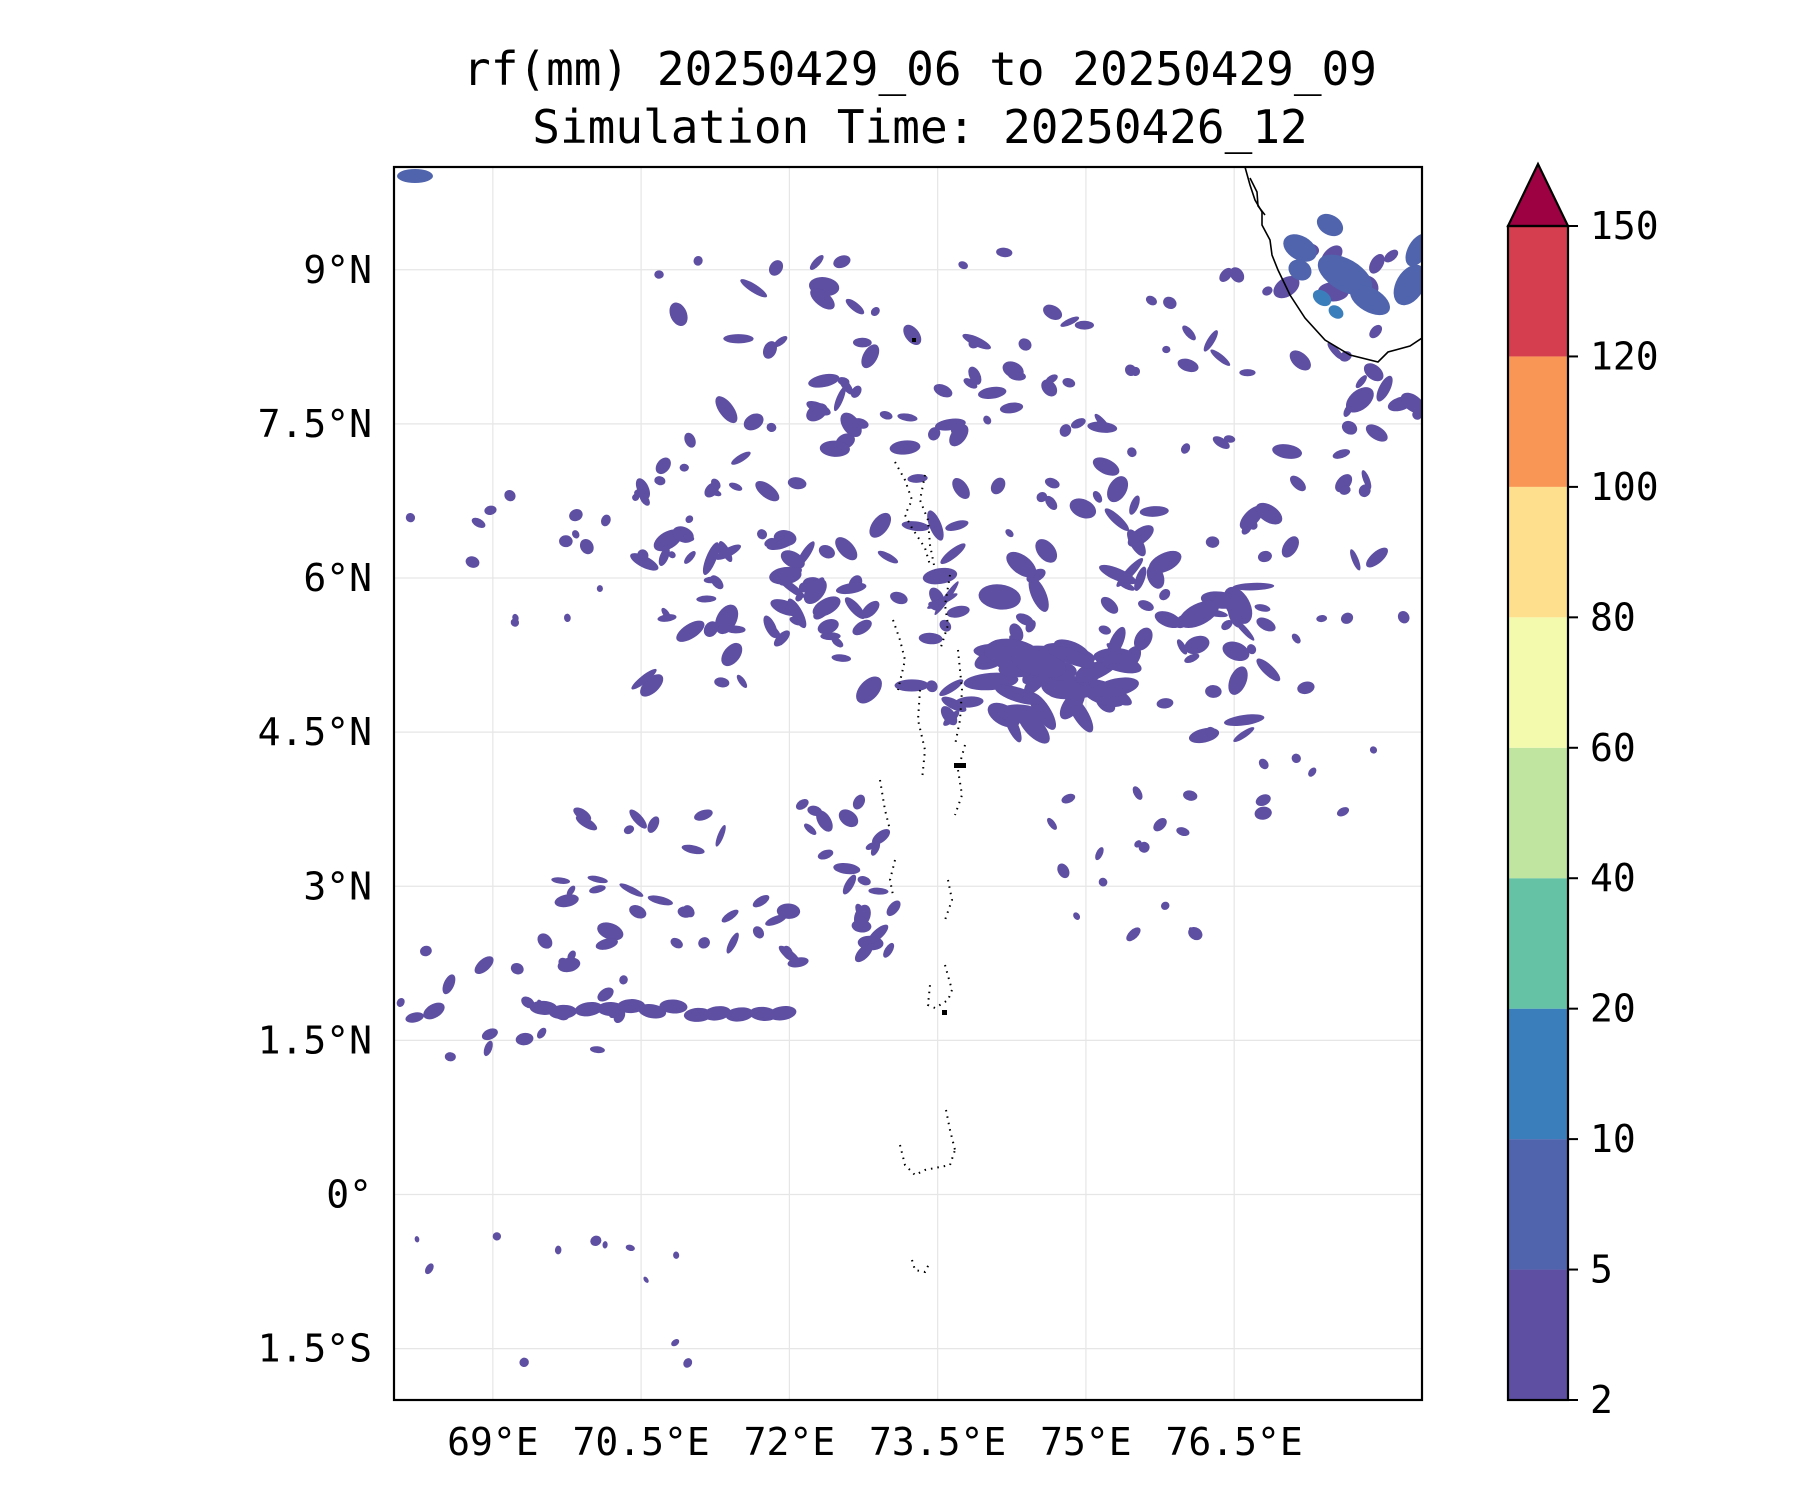 This screenshot has height=1500, width=1800. What do you see at coordinates (1613, 1009) in the screenshot?
I see `colorbar-tick-label: 20` at bounding box center [1613, 1009].